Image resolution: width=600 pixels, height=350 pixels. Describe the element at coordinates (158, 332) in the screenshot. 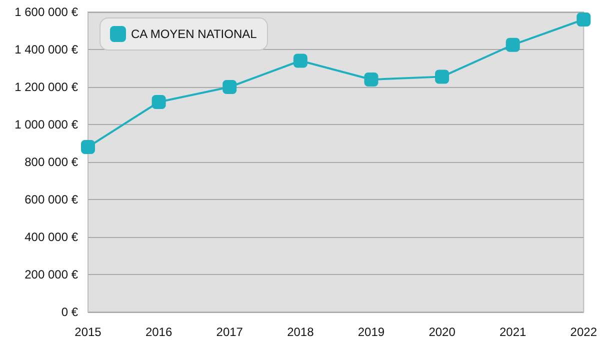

I see `x-tick-label: 2016` at that location.